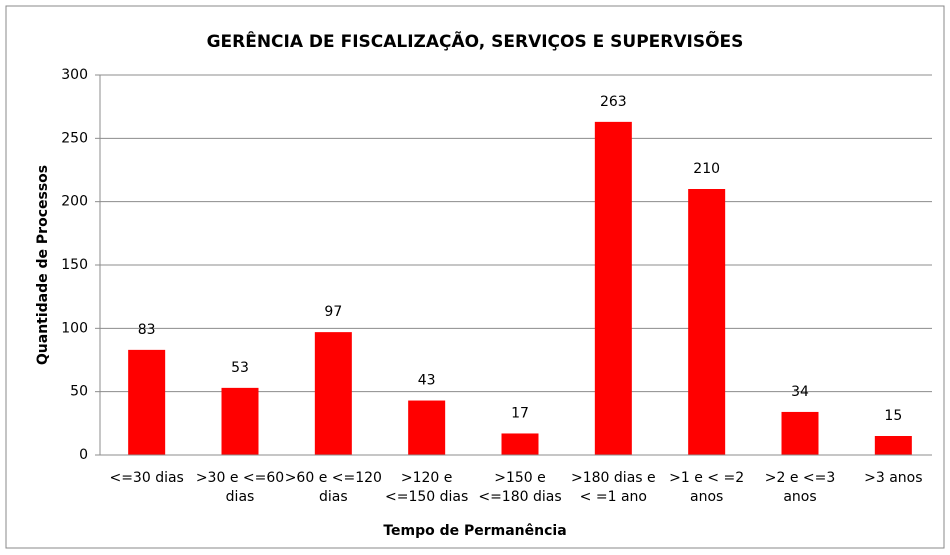 The image size is (950, 555). What do you see at coordinates (613, 102) in the screenshot?
I see `data-label: 263` at bounding box center [613, 102].